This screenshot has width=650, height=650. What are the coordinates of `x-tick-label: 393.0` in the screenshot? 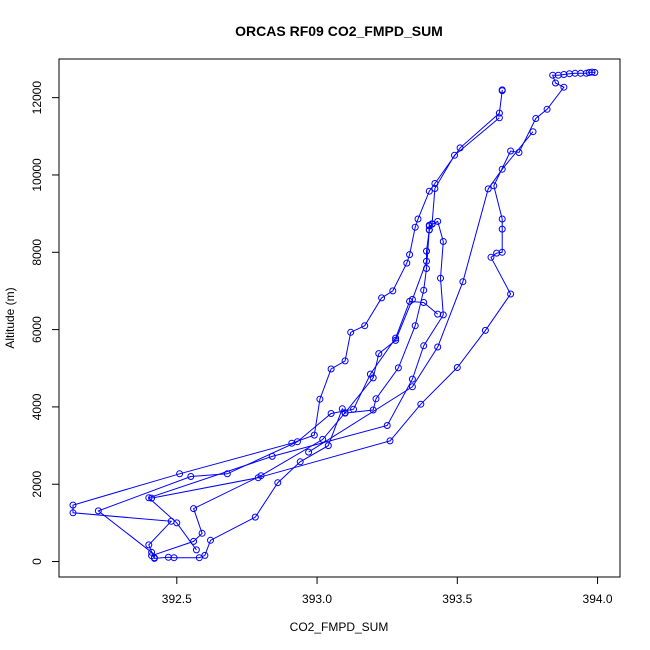 It's located at (317, 599).